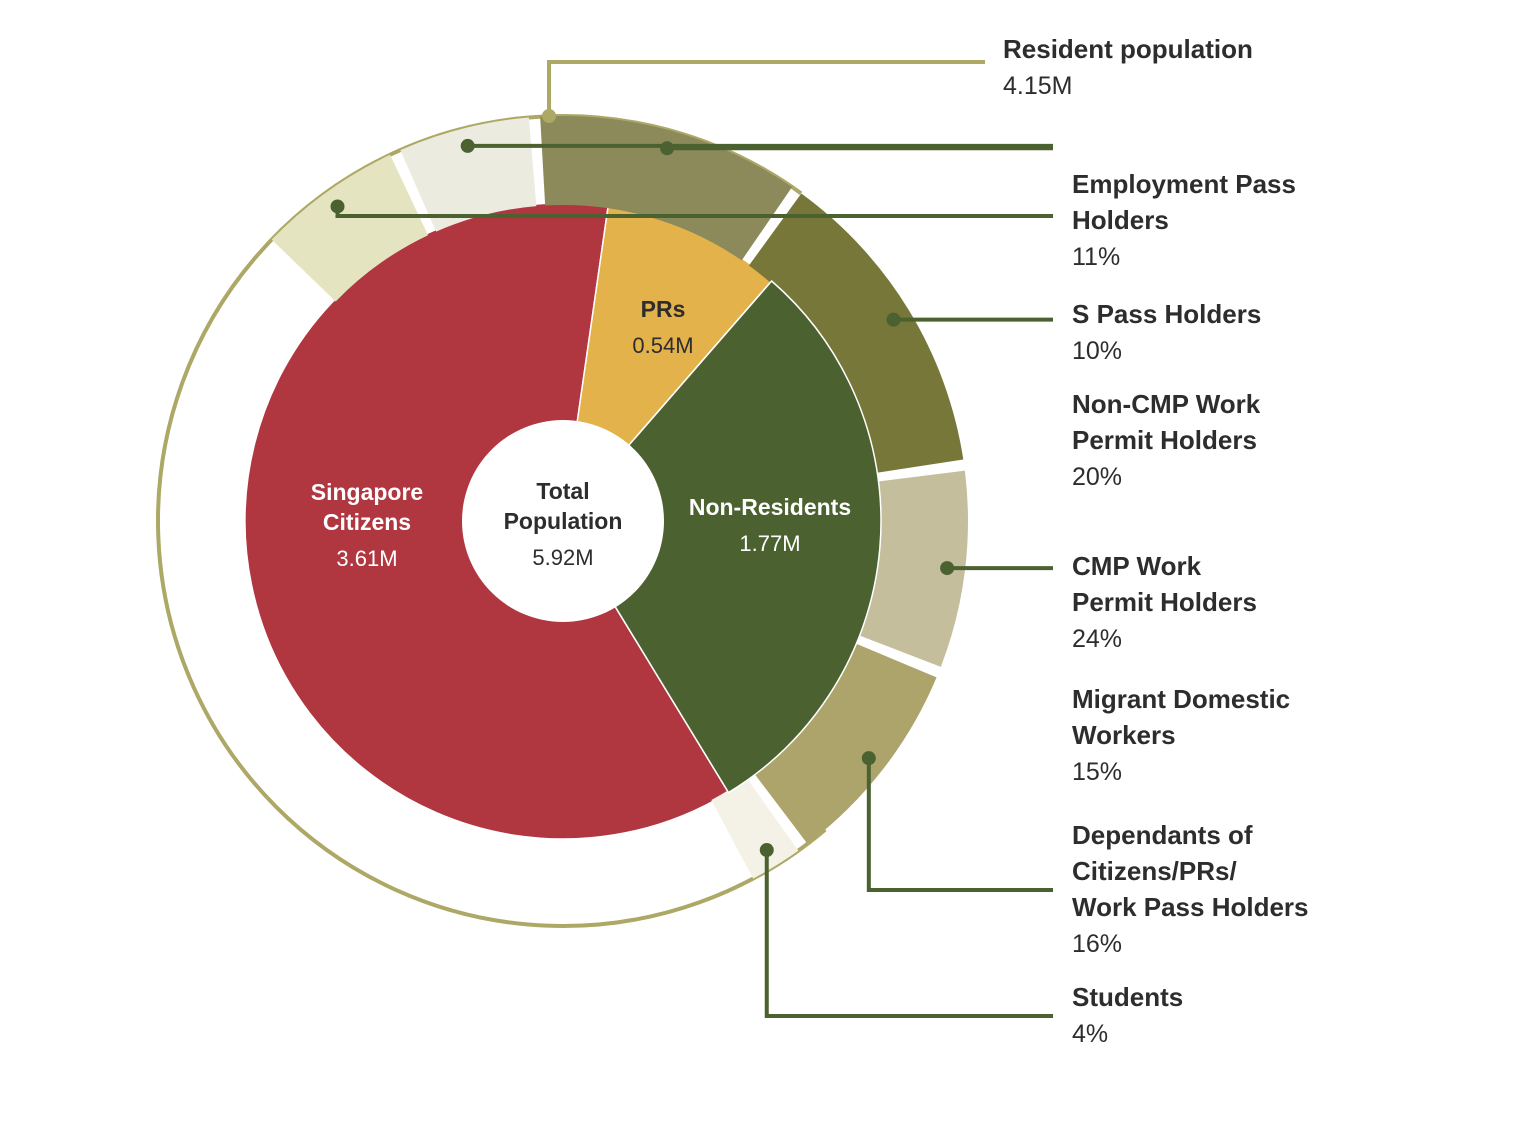  I want to click on center-title: Total Population, so click(563, 506).